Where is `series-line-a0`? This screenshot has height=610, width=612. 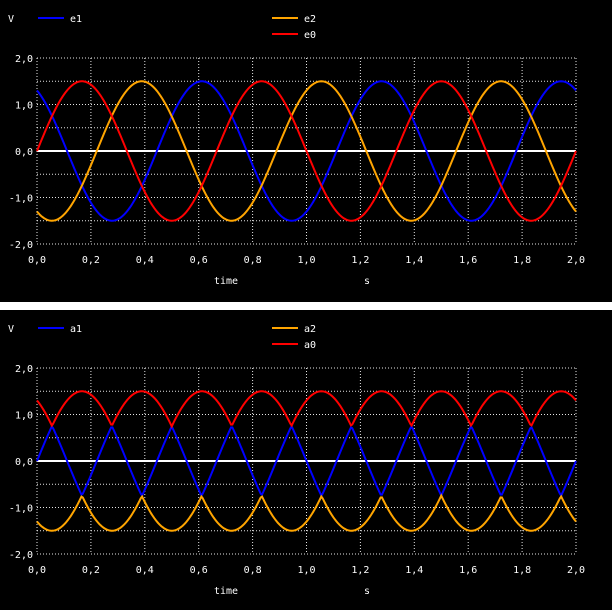
series-line-a0 is located at coordinates (306, 409).